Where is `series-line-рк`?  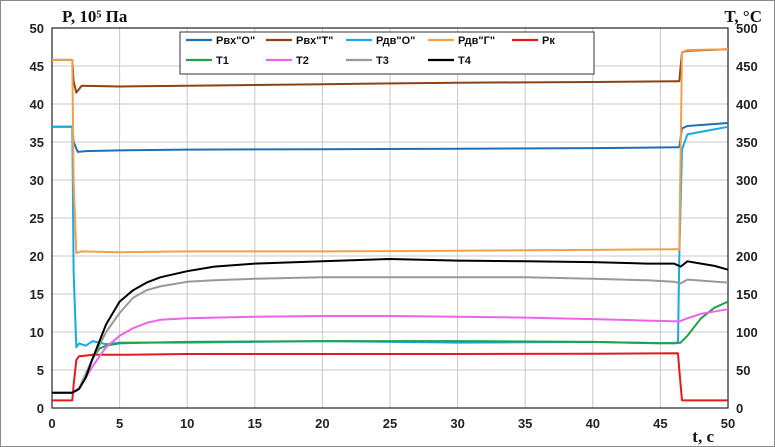
series-line-рк is located at coordinates (390, 377).